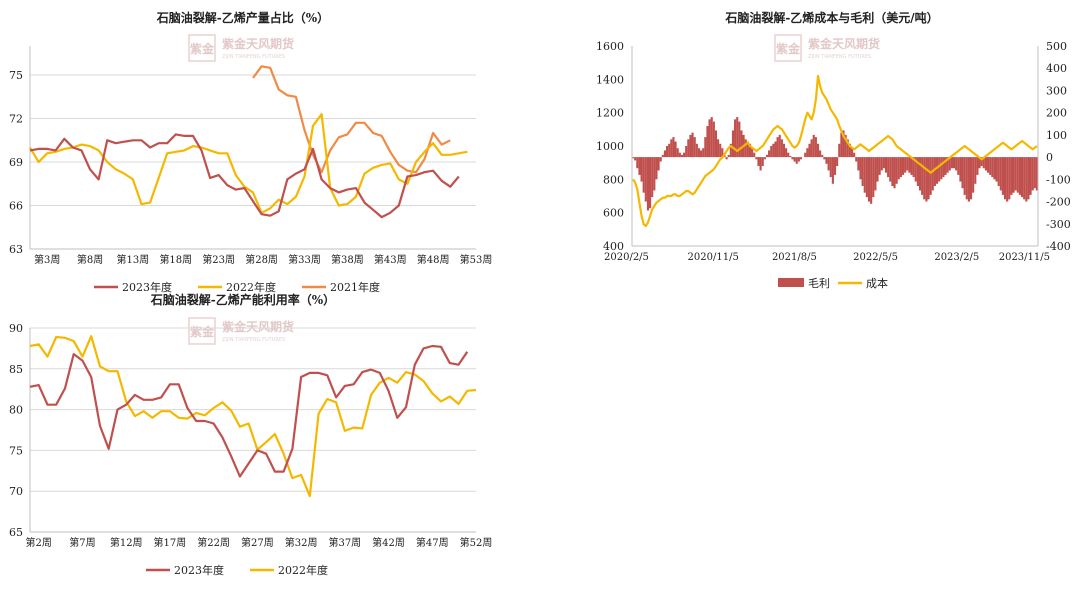 This screenshot has width=1080, height=589. What do you see at coordinates (610, 113) in the screenshot?
I see `y-left-tick-label: 1200` at bounding box center [610, 113].